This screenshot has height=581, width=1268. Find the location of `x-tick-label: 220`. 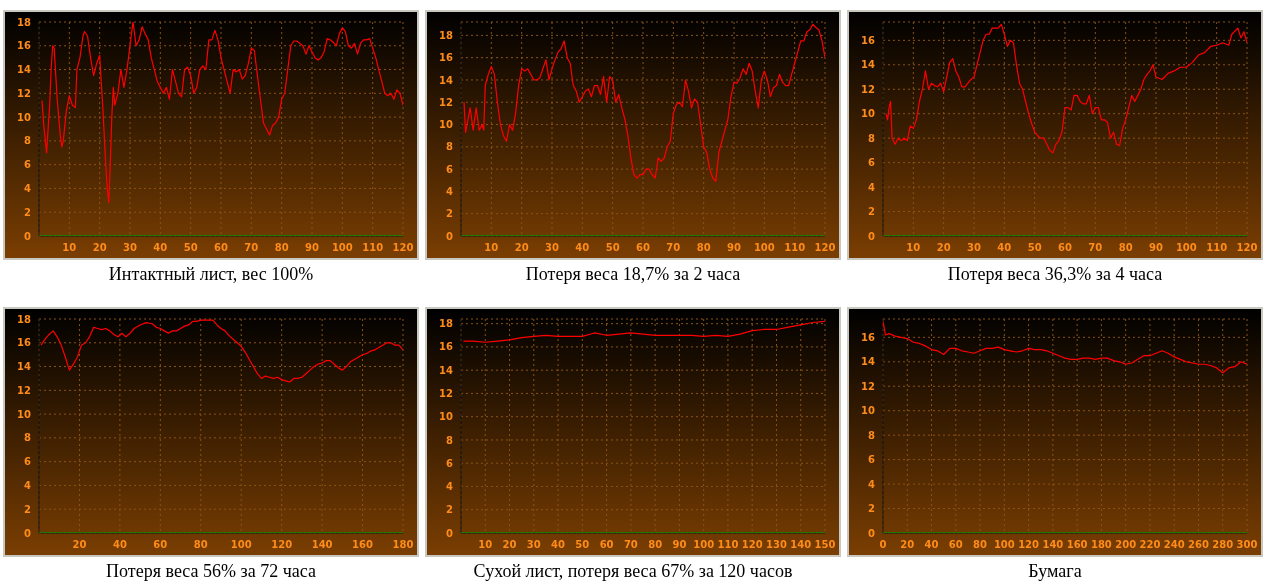

x-tick-label: 220 is located at coordinates (1150, 545).